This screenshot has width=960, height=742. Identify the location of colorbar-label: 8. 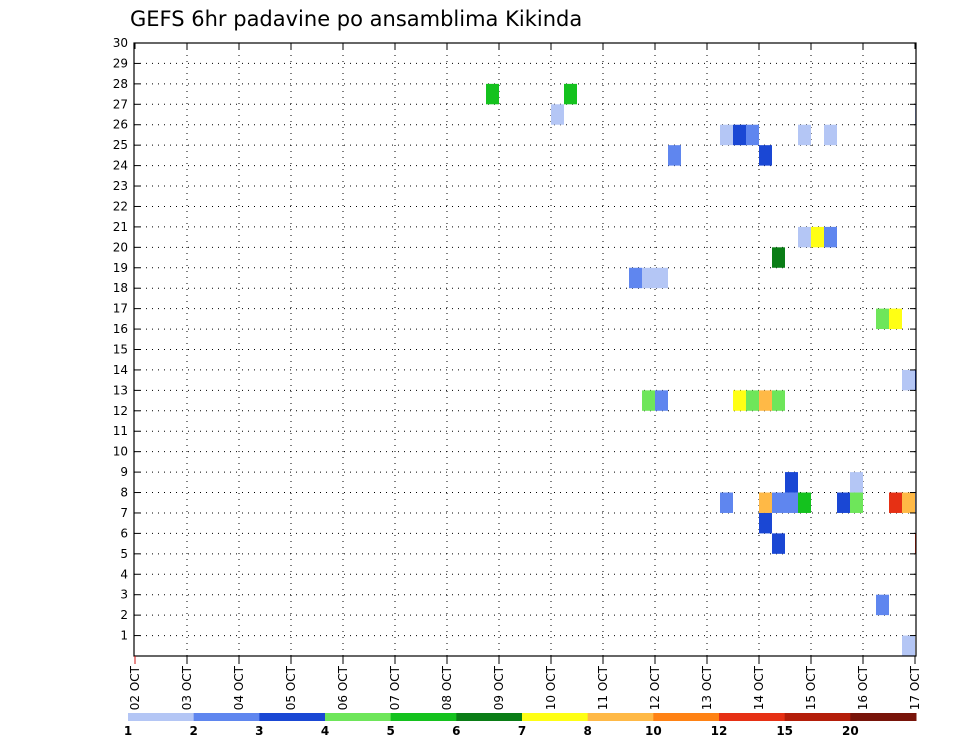
(587, 731).